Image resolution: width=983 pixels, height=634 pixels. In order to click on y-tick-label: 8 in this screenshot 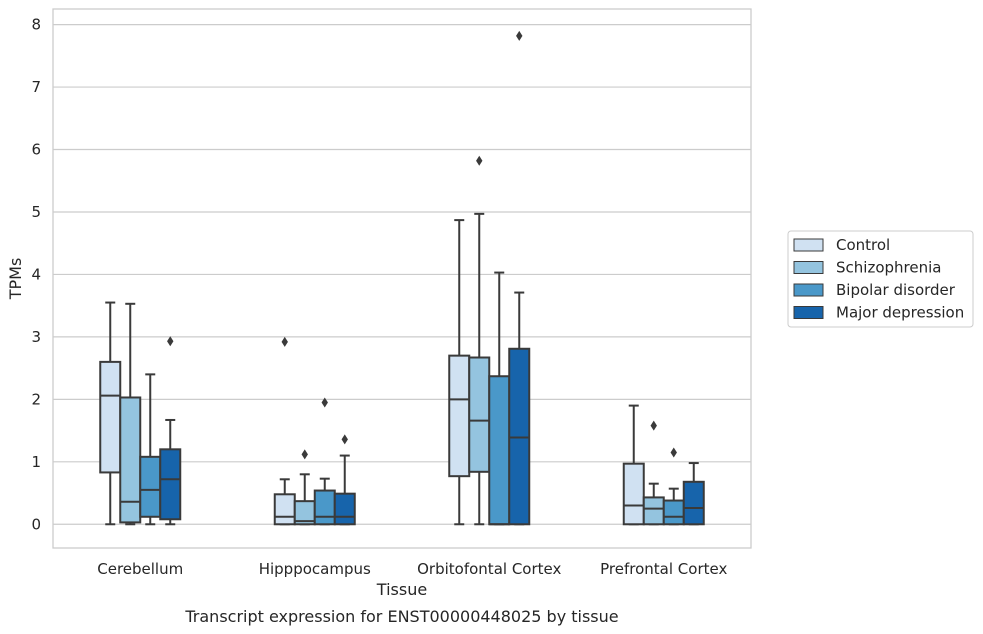, I will do `click(36, 25)`.